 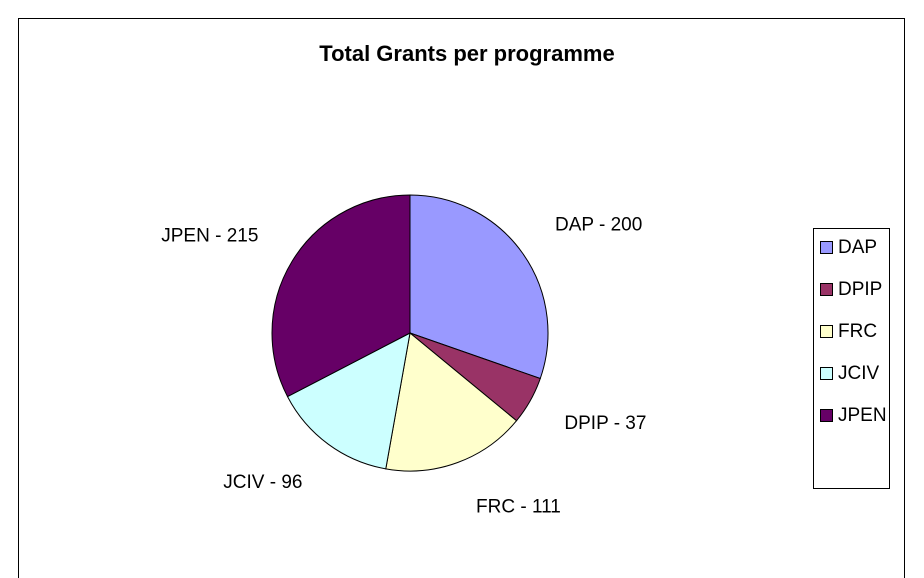 What do you see at coordinates (859, 373) in the screenshot?
I see `legend-label: JCIV` at bounding box center [859, 373].